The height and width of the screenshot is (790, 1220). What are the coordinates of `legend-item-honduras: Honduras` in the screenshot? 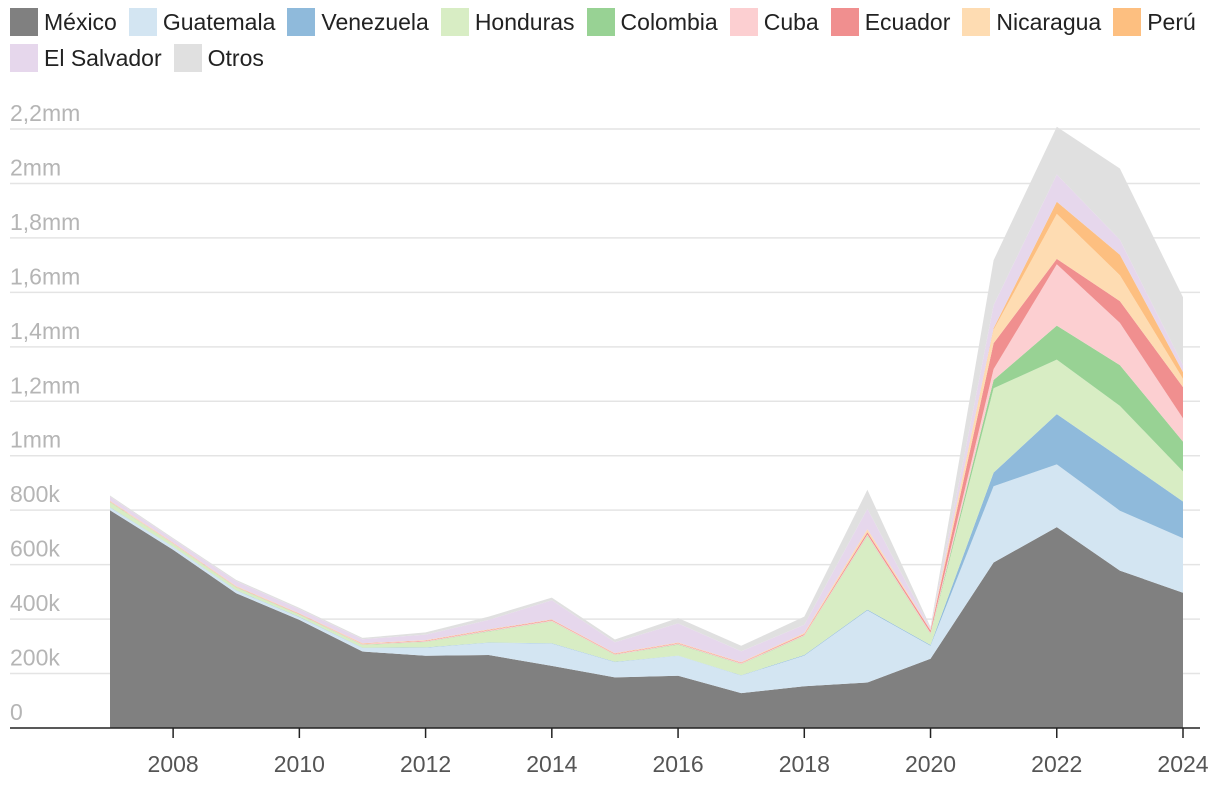 It's located at (507, 22).